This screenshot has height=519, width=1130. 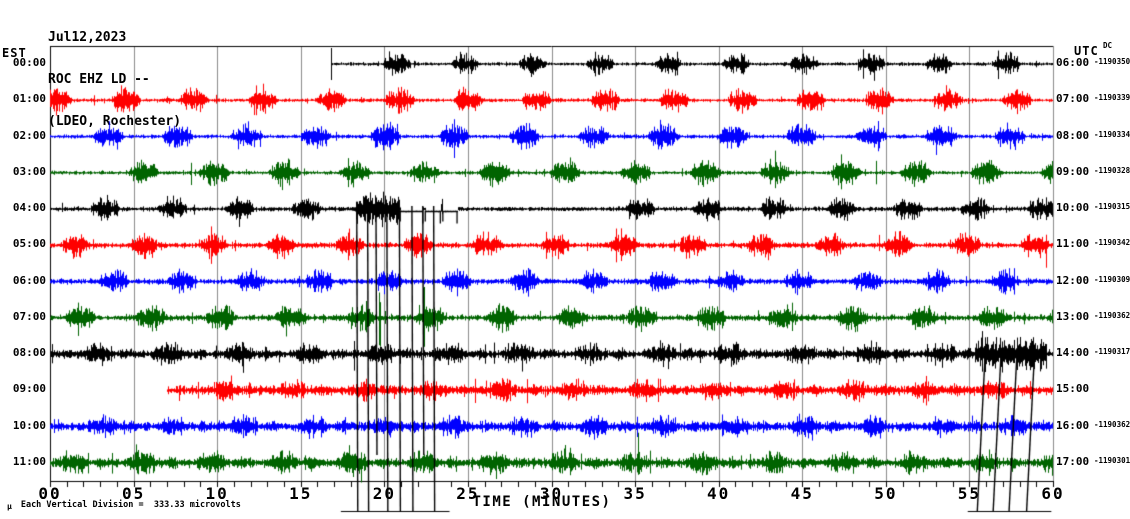 What do you see at coordinates (29, 316) in the screenshot?
I see `est-time-label: 07:00` at bounding box center [29, 316].